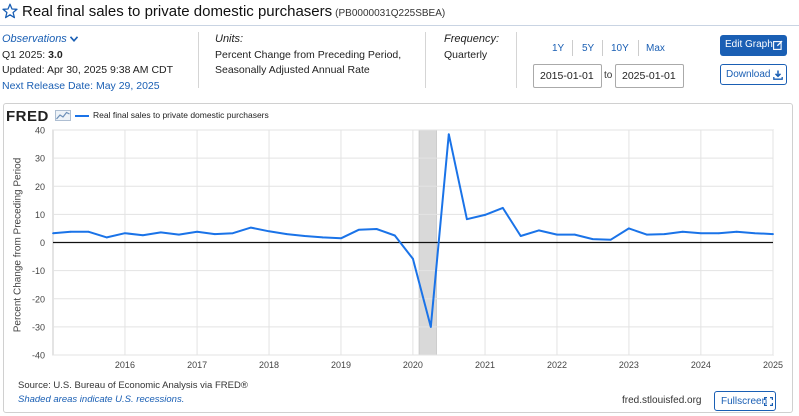 This screenshot has height=416, width=799. I want to click on download-icon, so click(778, 75).